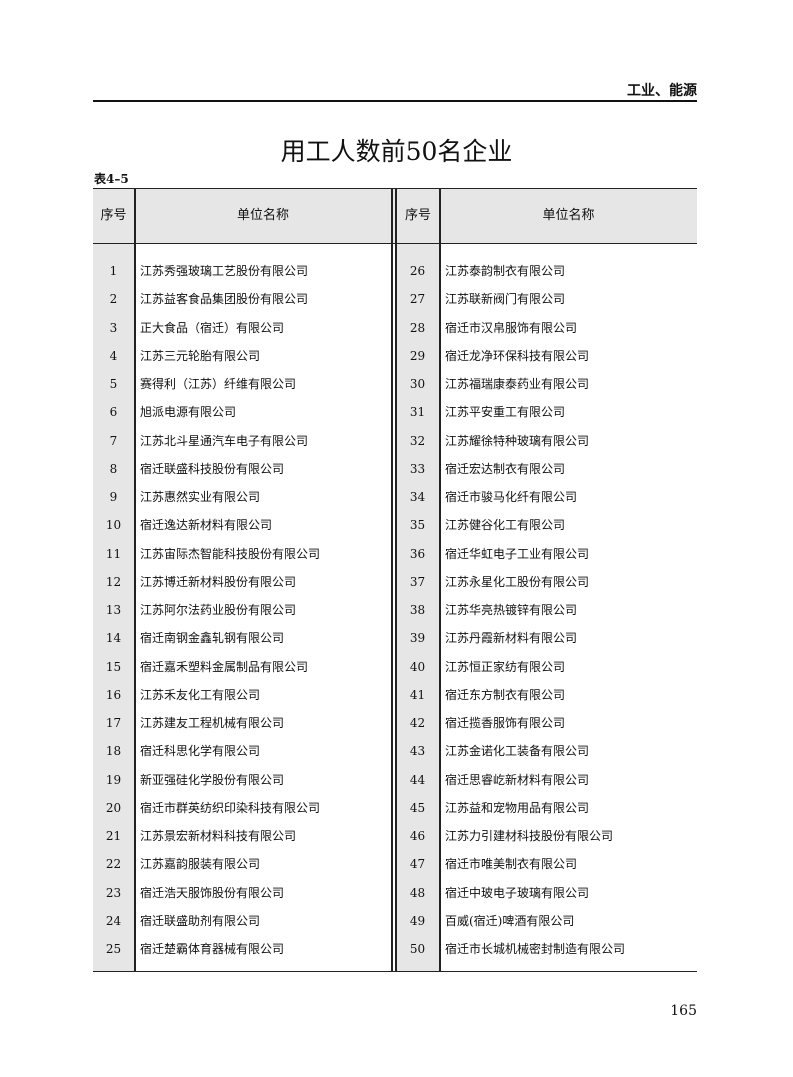 The width and height of the screenshot is (793, 1077). What do you see at coordinates (230, 807) in the screenshot?
I see `row-company-name: 宿迁市群英纺织印染科技有限公司` at bounding box center [230, 807].